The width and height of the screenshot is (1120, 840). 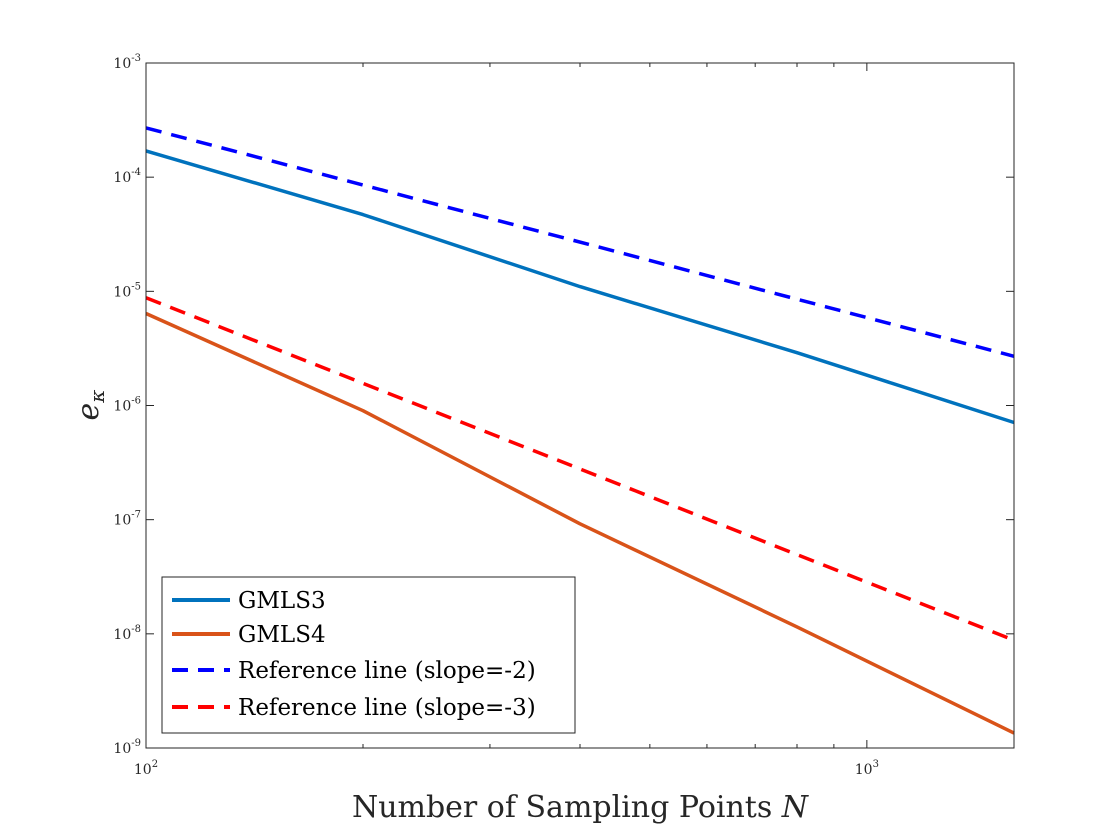 I want to click on legend-box, so click(x=368, y=655).